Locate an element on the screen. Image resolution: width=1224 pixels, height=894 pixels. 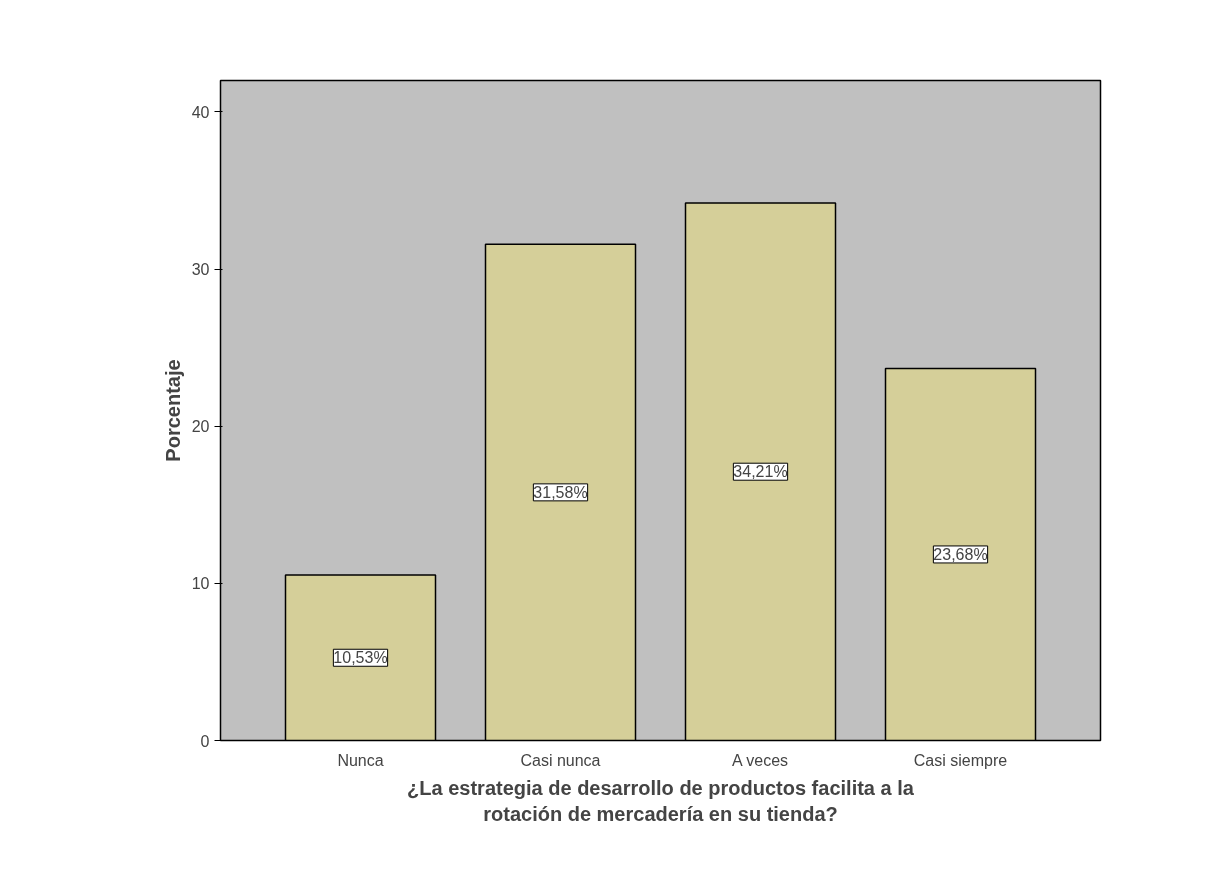
x-tick-label: Casi siempre is located at coordinates (960, 760).